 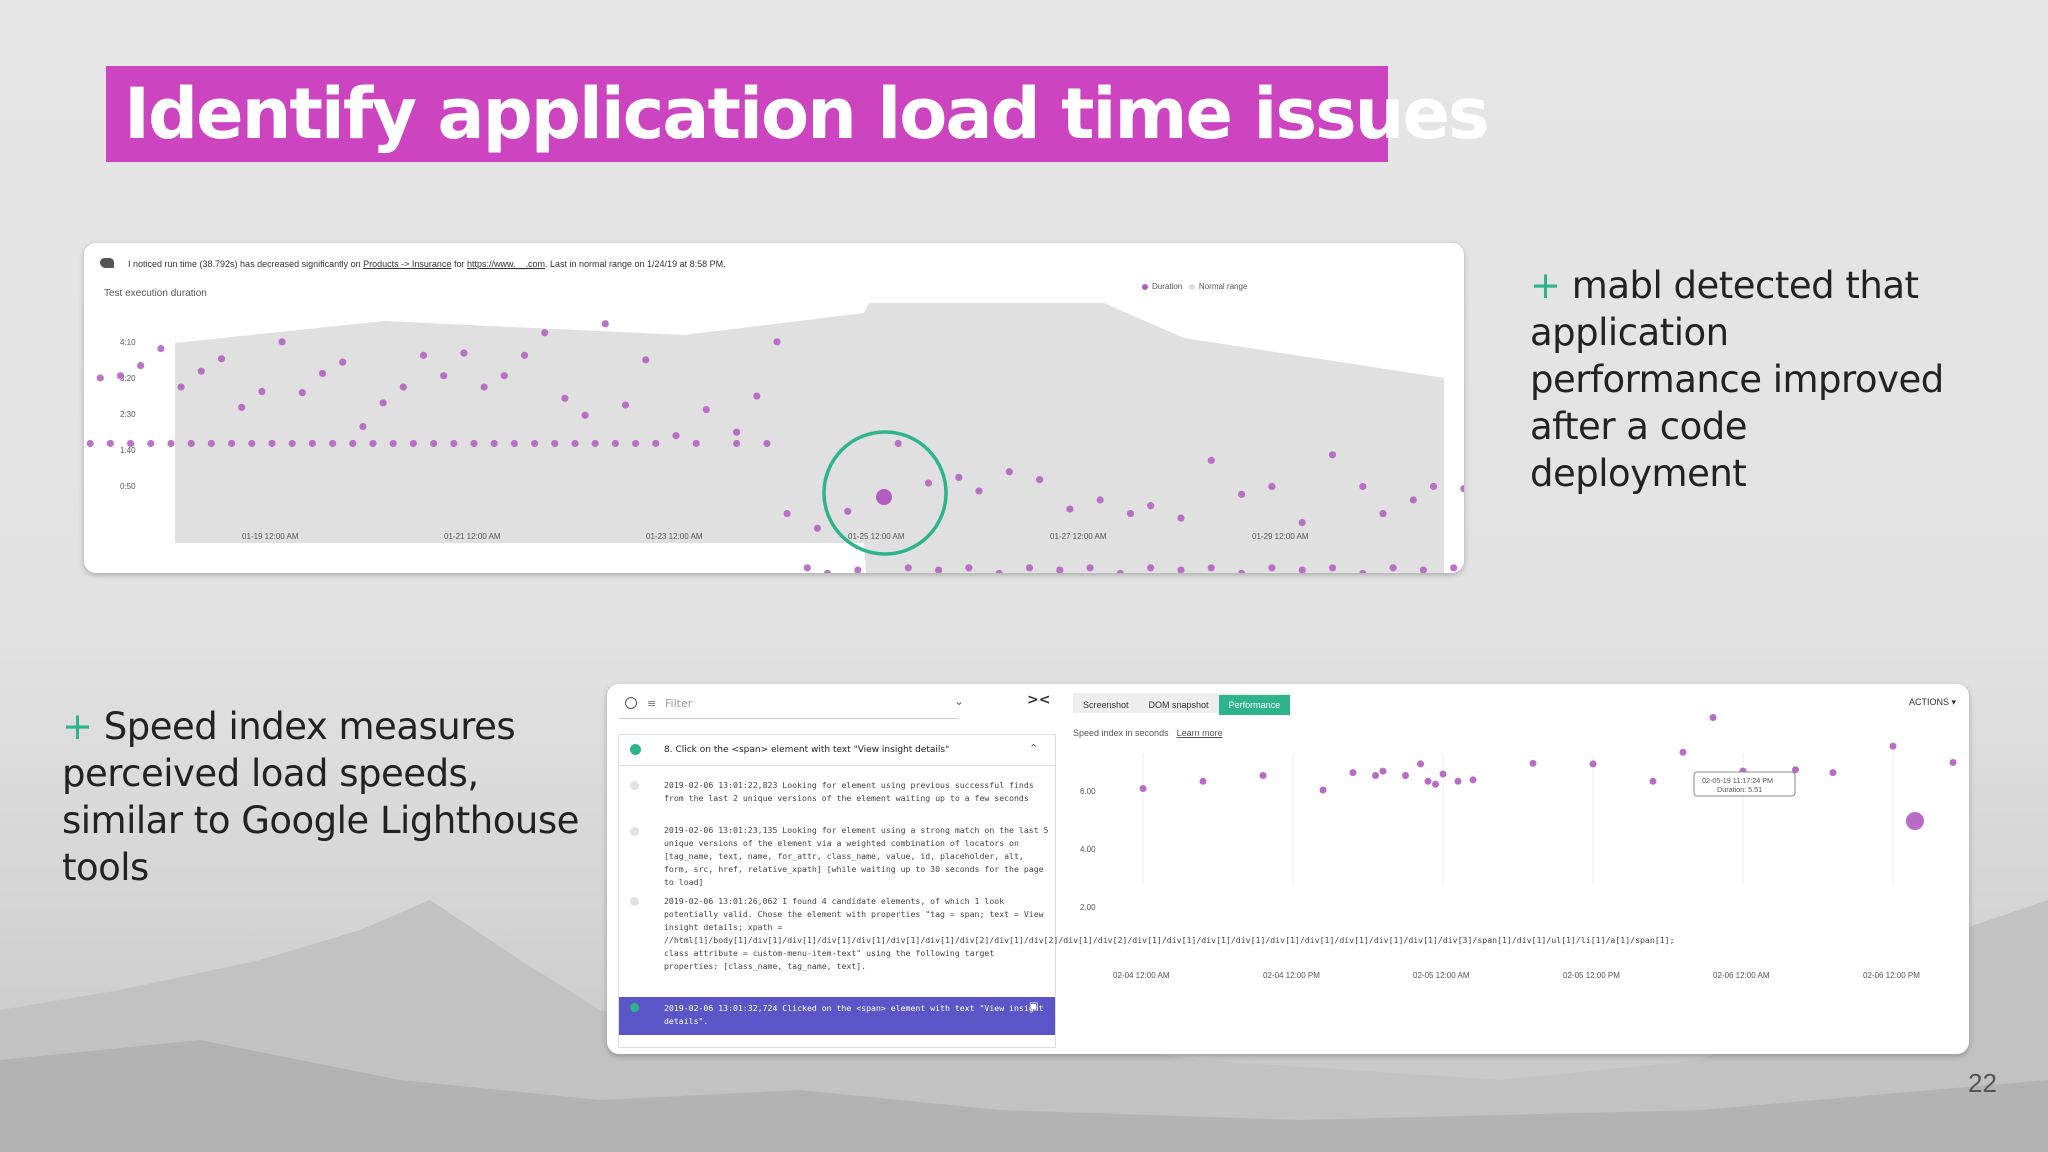 What do you see at coordinates (1891, 975) in the screenshot?
I see `x-tick-label: 02-06 12:00 PM` at bounding box center [1891, 975].